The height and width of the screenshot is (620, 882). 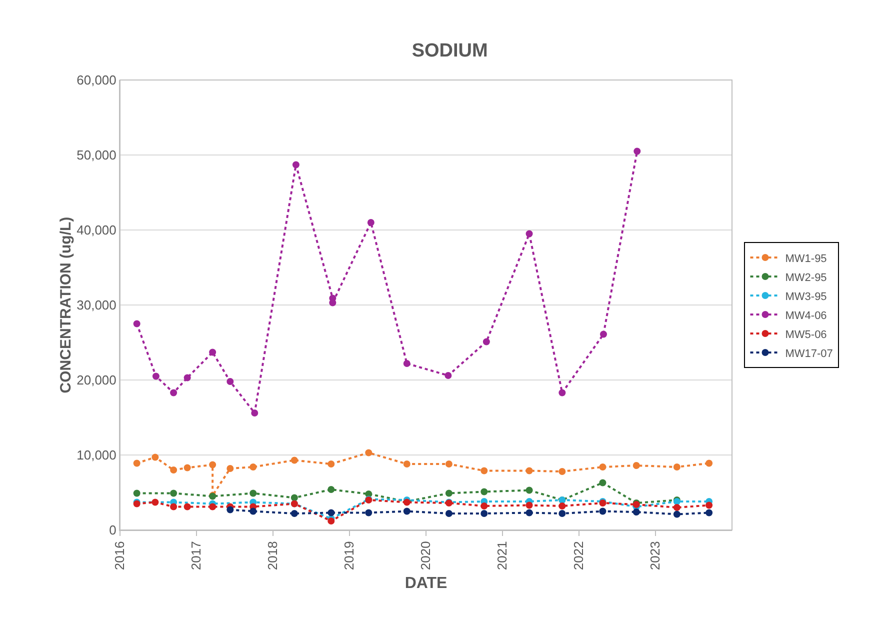 I want to click on legend-label: MW2-95, so click(x=806, y=278).